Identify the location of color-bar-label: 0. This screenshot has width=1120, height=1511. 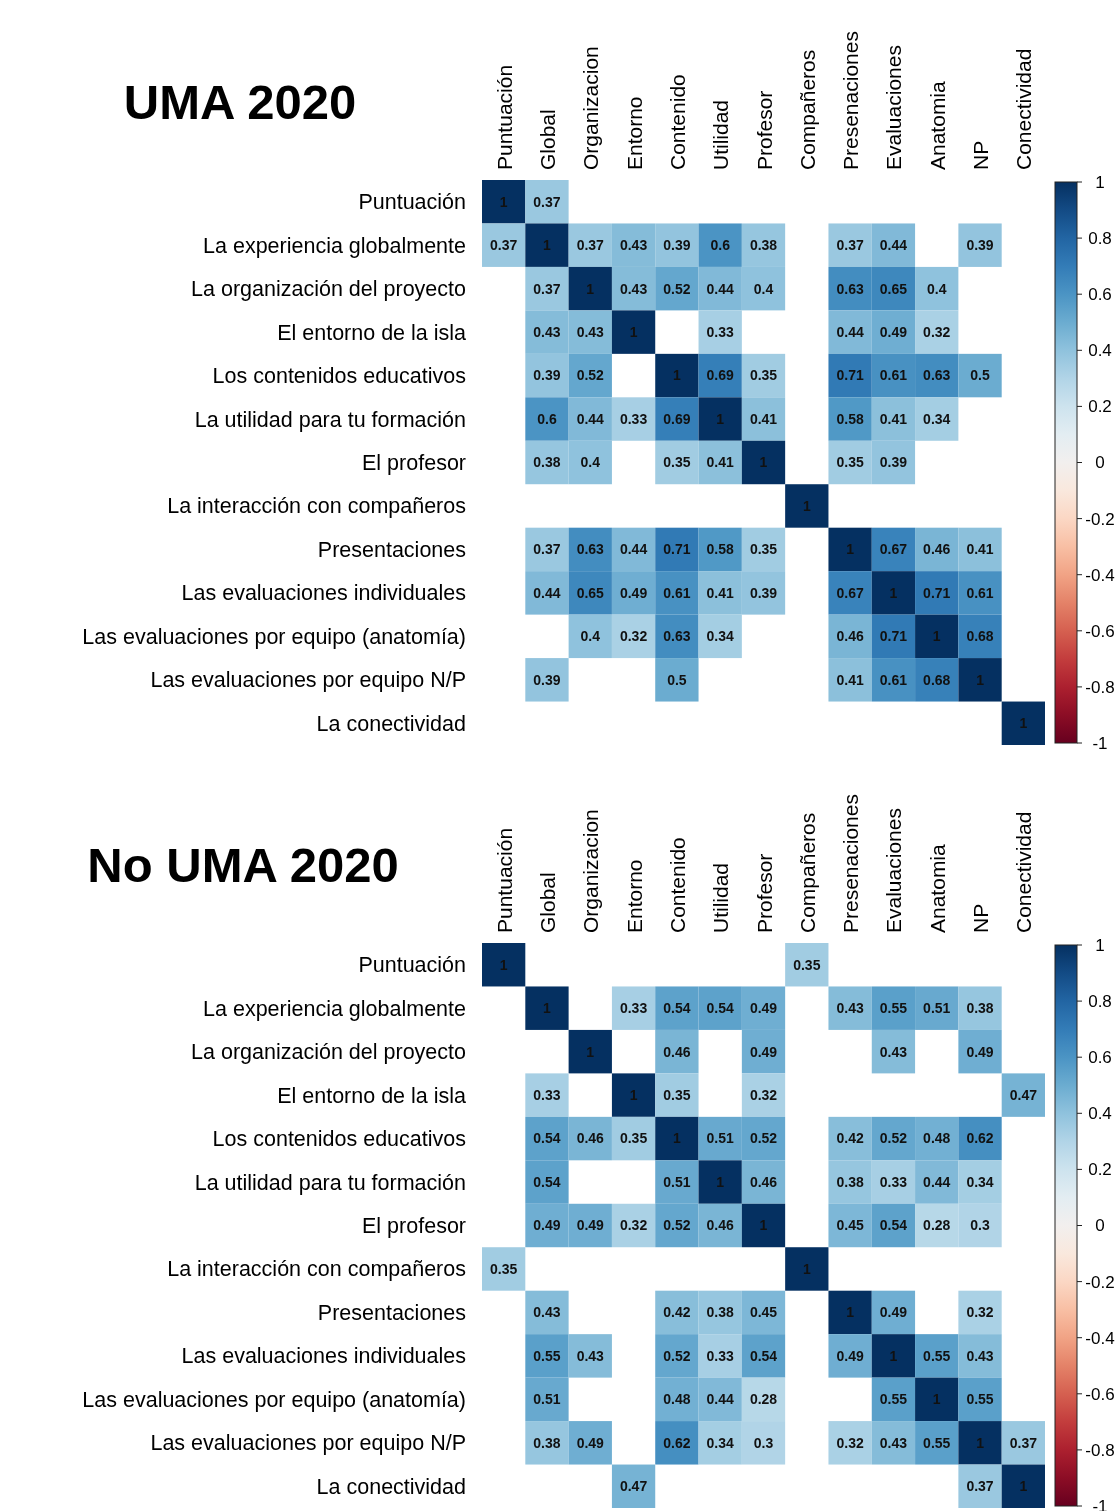
(1100, 463).